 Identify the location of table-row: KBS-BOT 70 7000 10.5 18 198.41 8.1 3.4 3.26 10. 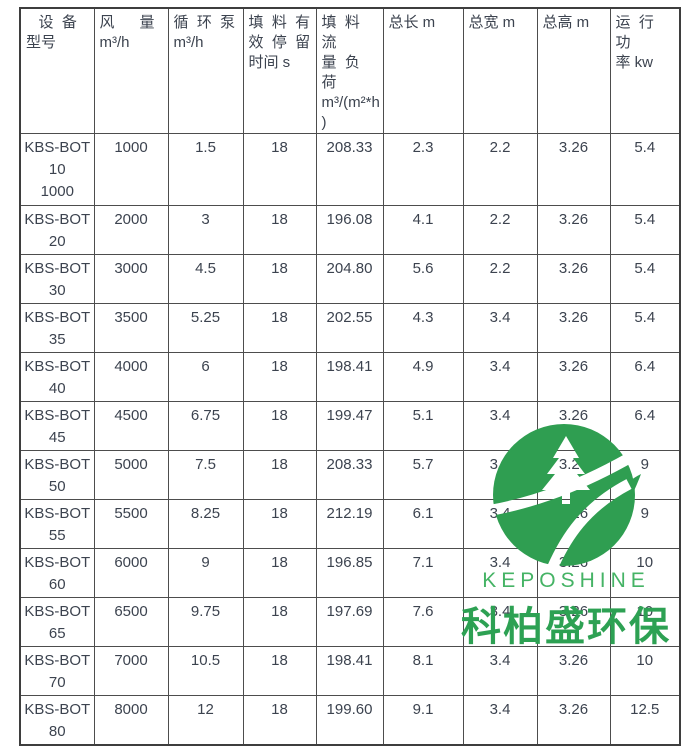
(350, 671).